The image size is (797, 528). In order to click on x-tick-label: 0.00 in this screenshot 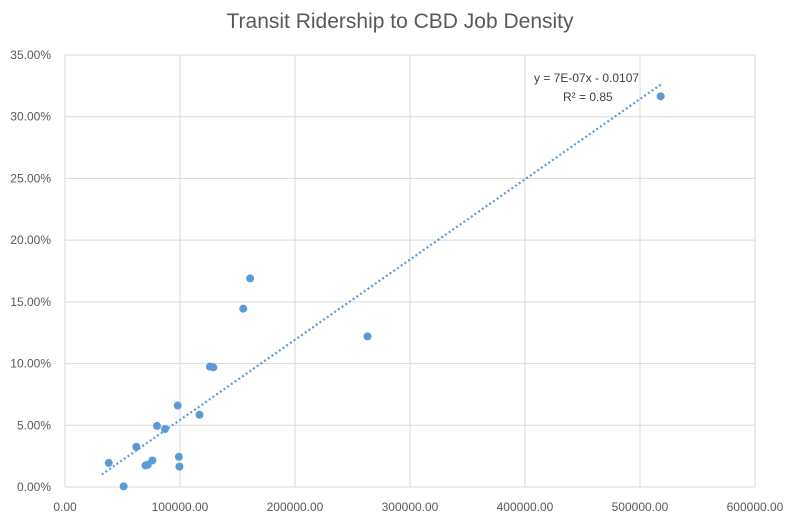, I will do `click(65, 507)`.